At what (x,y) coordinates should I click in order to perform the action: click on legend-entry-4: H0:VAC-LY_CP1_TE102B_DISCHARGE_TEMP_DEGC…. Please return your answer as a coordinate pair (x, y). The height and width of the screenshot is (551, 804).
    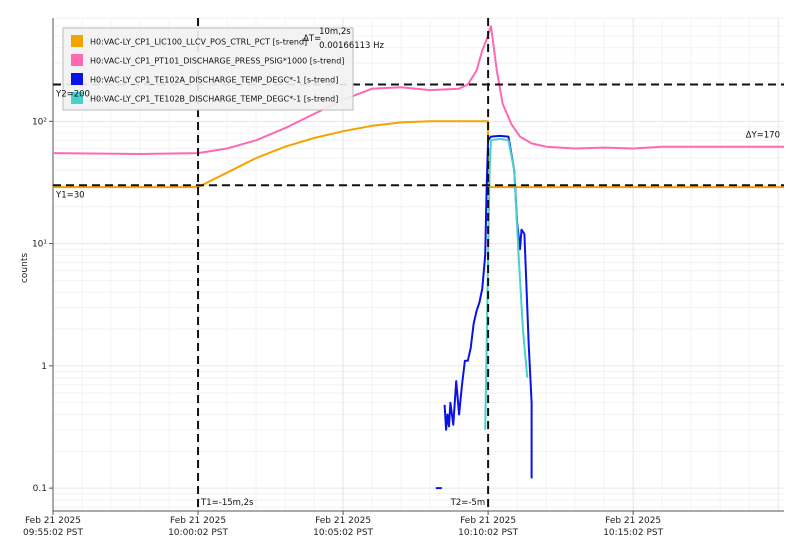
    Looking at the image, I should click on (214, 99).